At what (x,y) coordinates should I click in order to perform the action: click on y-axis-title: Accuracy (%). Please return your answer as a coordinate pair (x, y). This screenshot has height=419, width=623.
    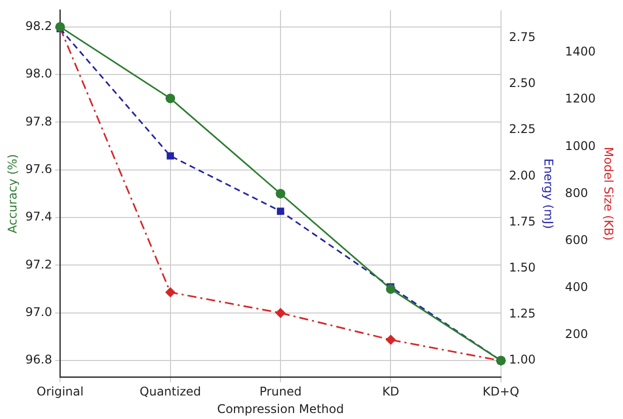
    Looking at the image, I should click on (12, 194).